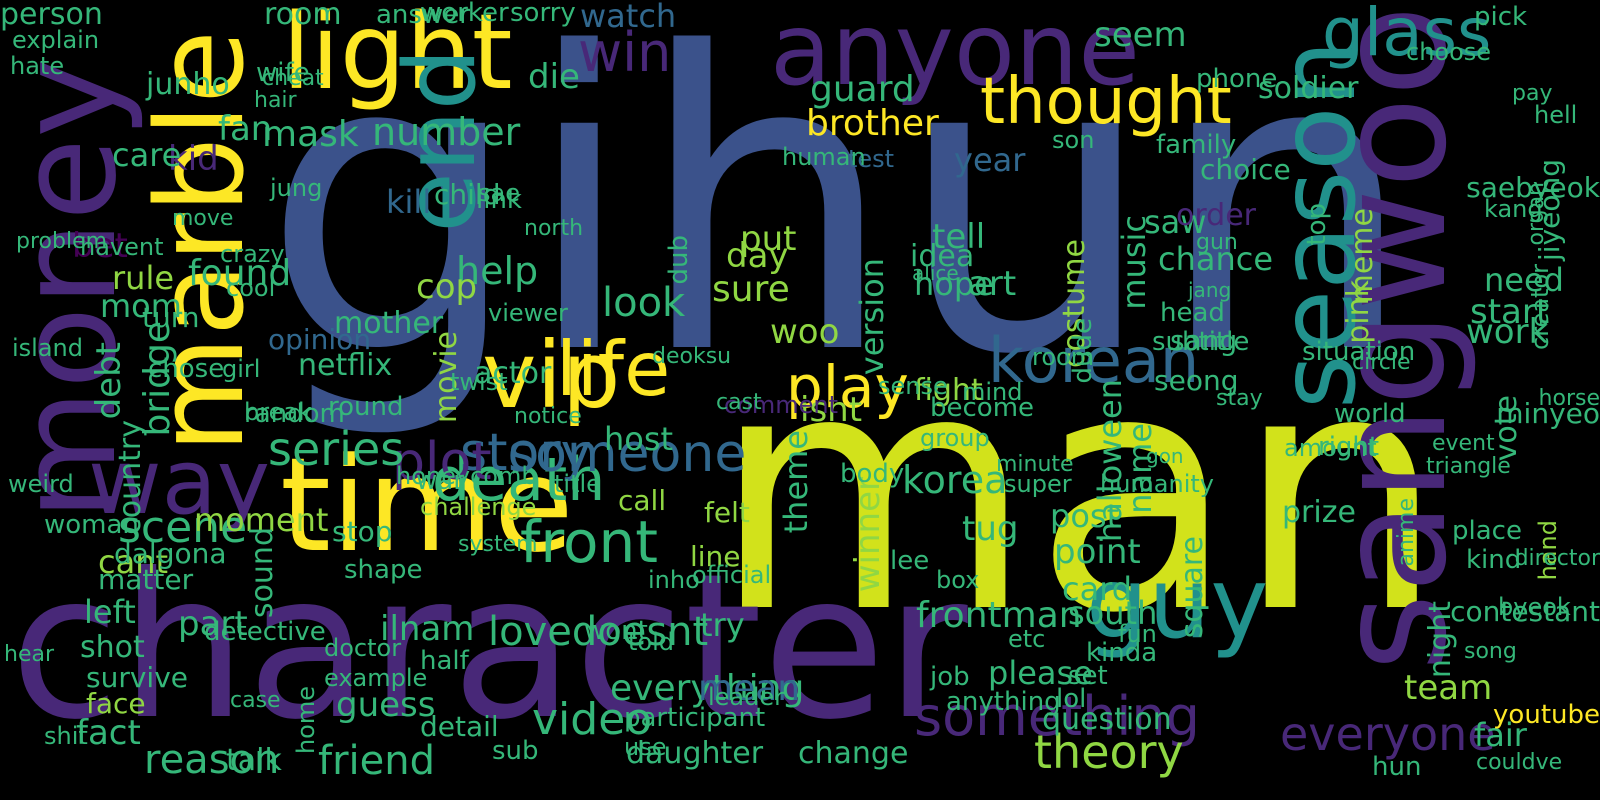  I want to click on word-detail: detail, so click(459, 726).